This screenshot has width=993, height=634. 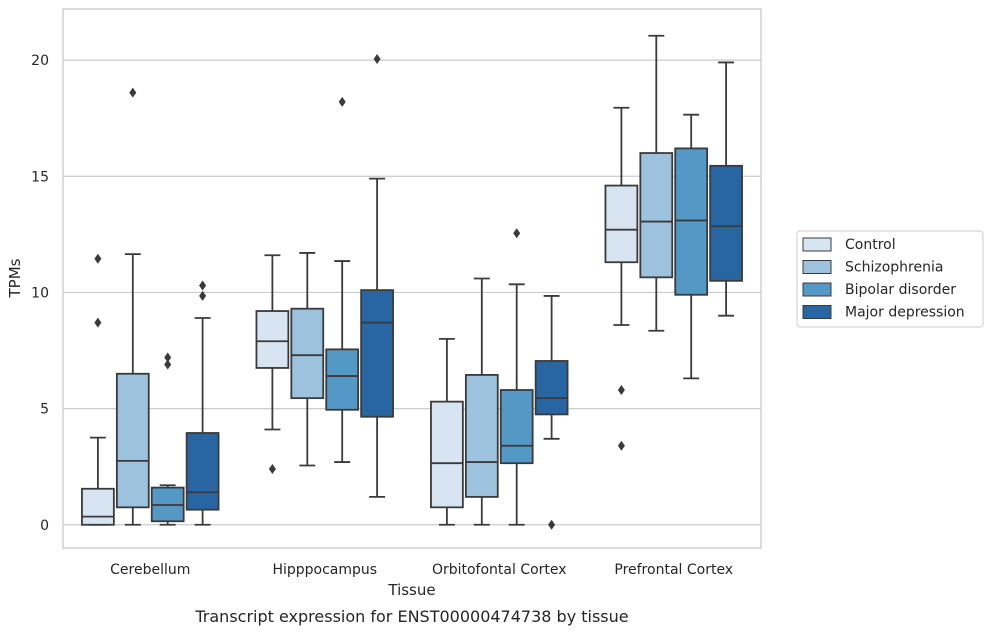 I want to click on legend-label: Control, so click(x=870, y=245).